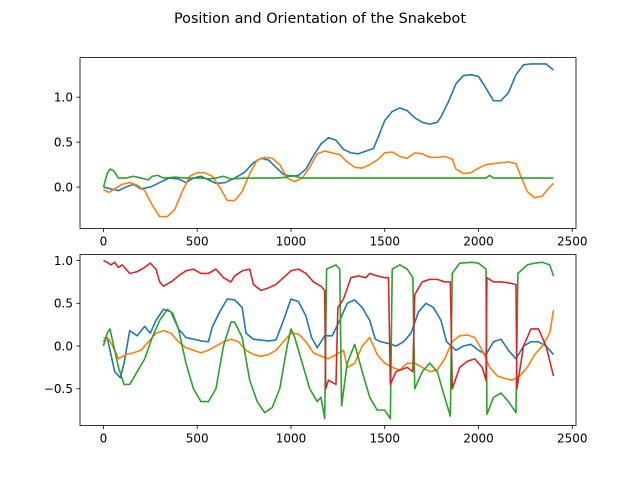 Image resolution: width=640 pixels, height=480 pixels. I want to click on bottom-x-tick-label: 2500, so click(572, 439).